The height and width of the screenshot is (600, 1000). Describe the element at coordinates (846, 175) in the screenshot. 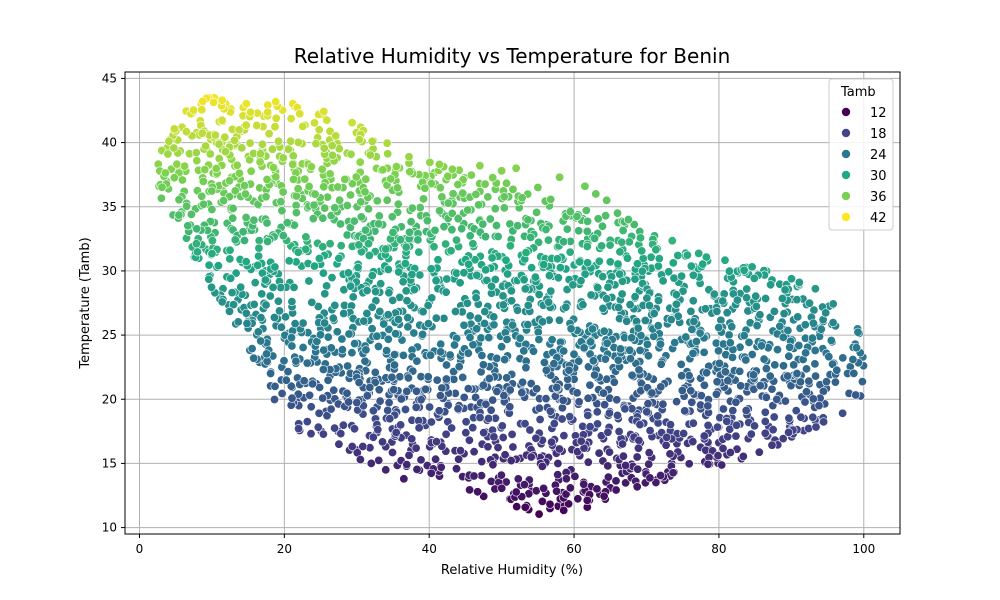

I see `legend-marker` at that location.